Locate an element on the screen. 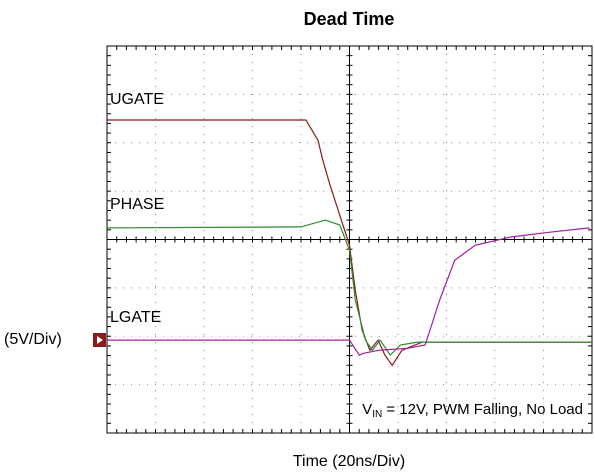 Image resolution: width=595 pixels, height=472 pixels. annotation-subscript: IN is located at coordinates (377, 414).